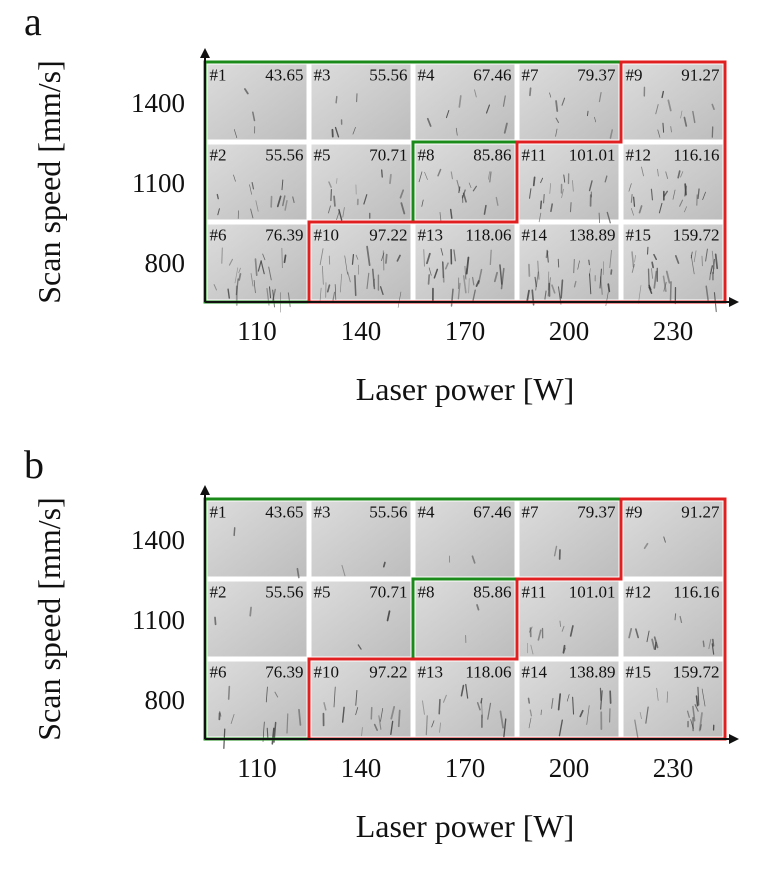 This screenshot has height=874, width=781. I want to click on x-tick-label: 230, so click(673, 331).